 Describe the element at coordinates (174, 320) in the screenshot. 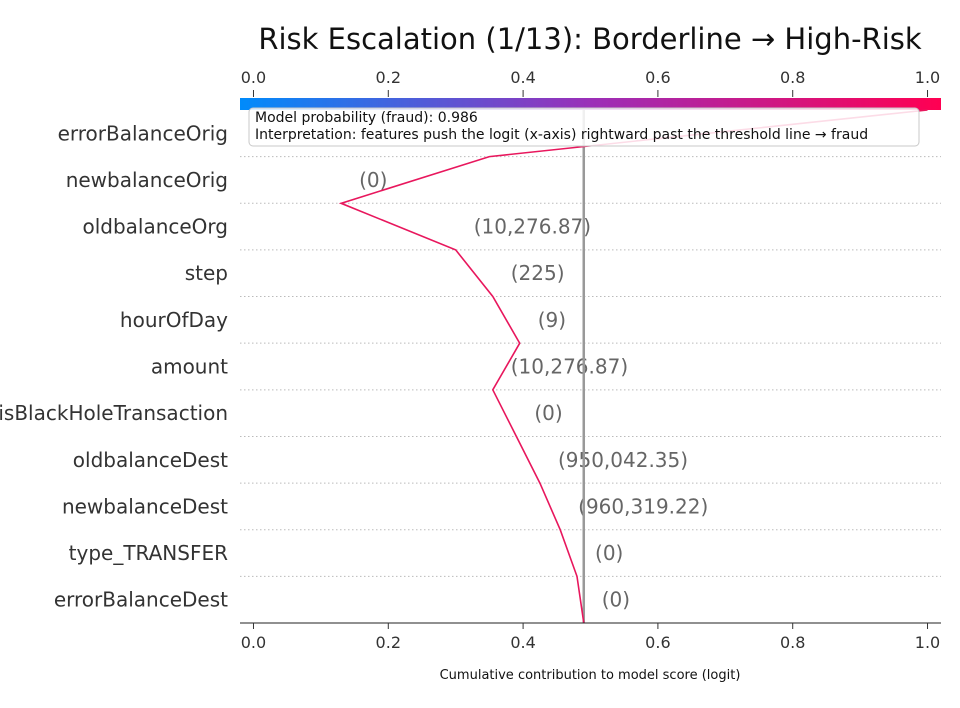

I see `feature-label: hourOfDay` at that location.